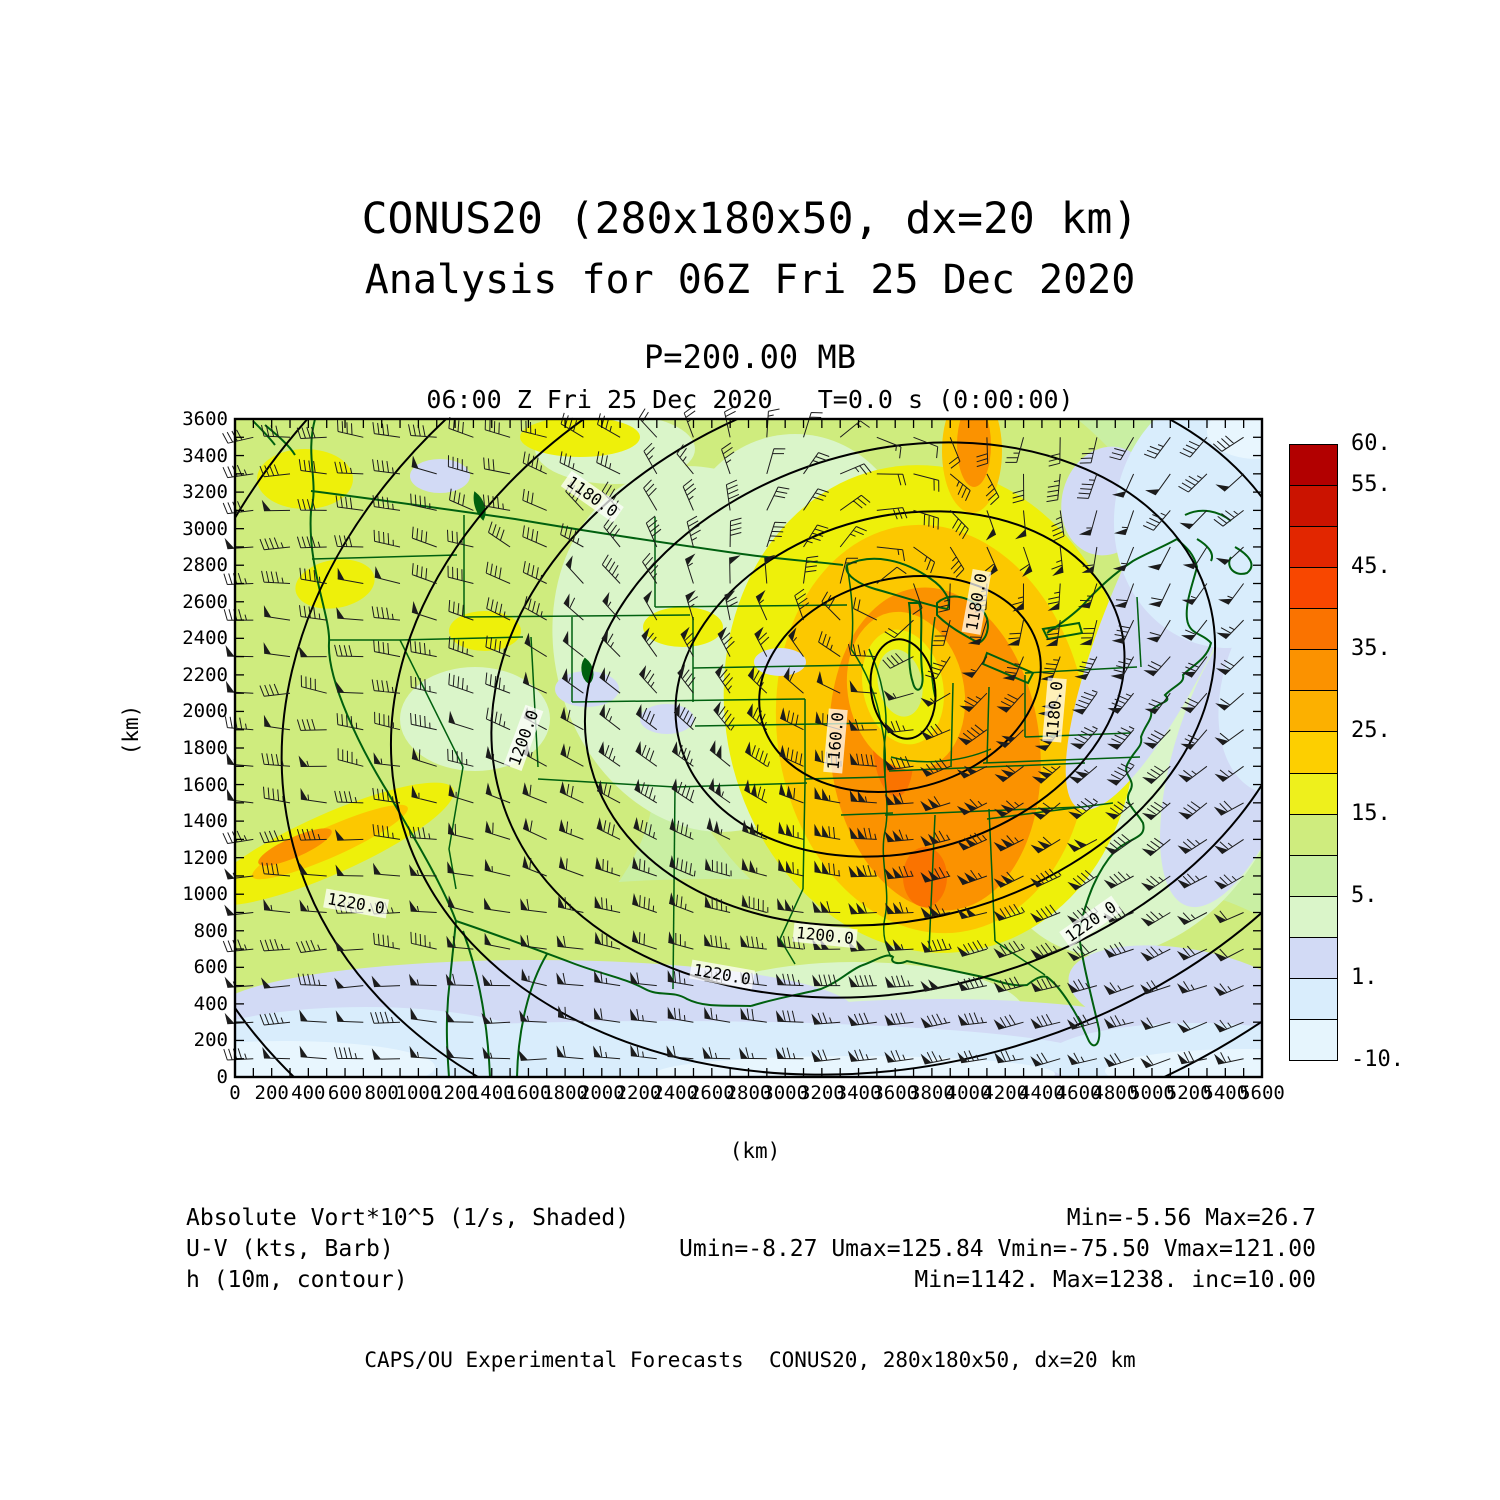  I want to click on colorbar-tick-label: 5., so click(1364, 895).